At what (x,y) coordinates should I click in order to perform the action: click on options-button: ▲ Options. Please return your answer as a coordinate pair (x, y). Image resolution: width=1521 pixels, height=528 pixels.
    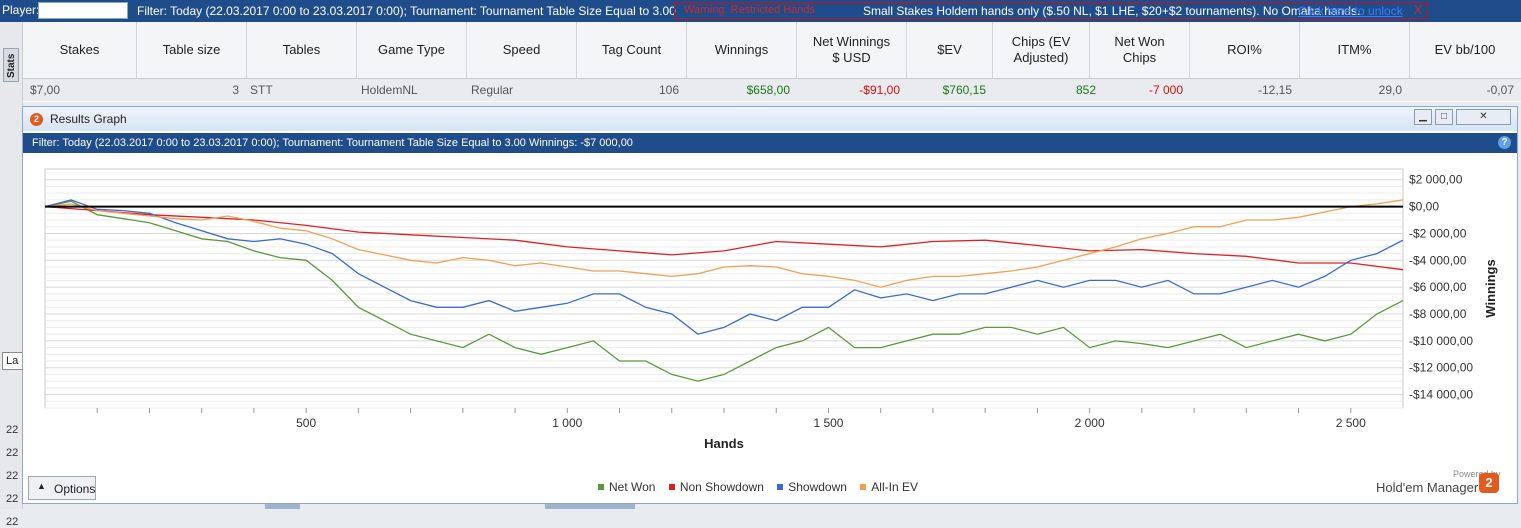
    Looking at the image, I should click on (62, 488).